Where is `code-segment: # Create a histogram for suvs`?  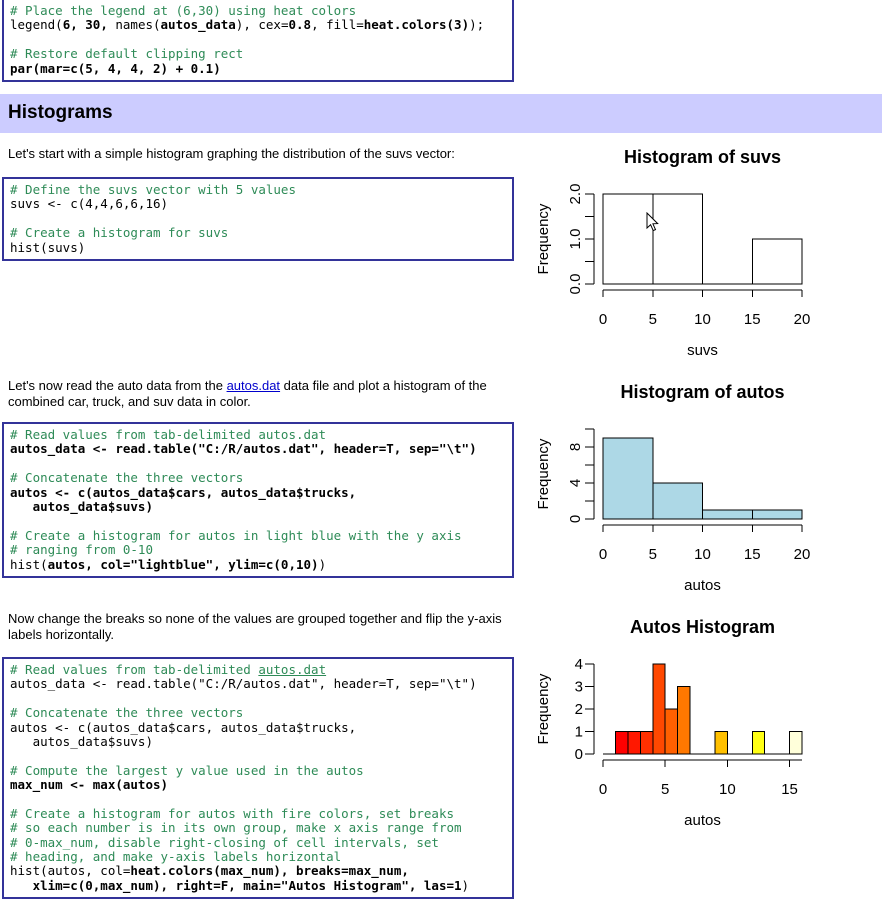 code-segment: # Create a histogram for suvs is located at coordinates (119, 233).